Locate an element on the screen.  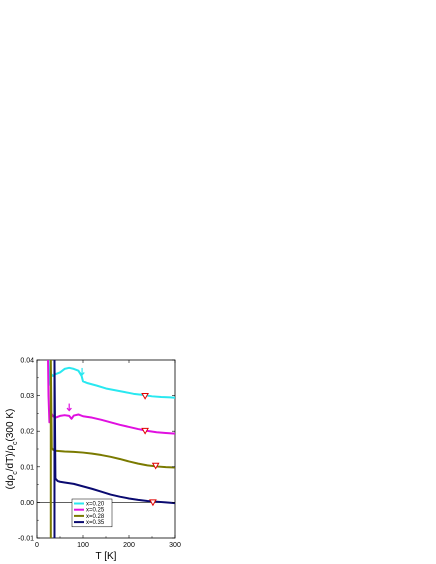
x-tick-label: 100 is located at coordinates (83, 545).